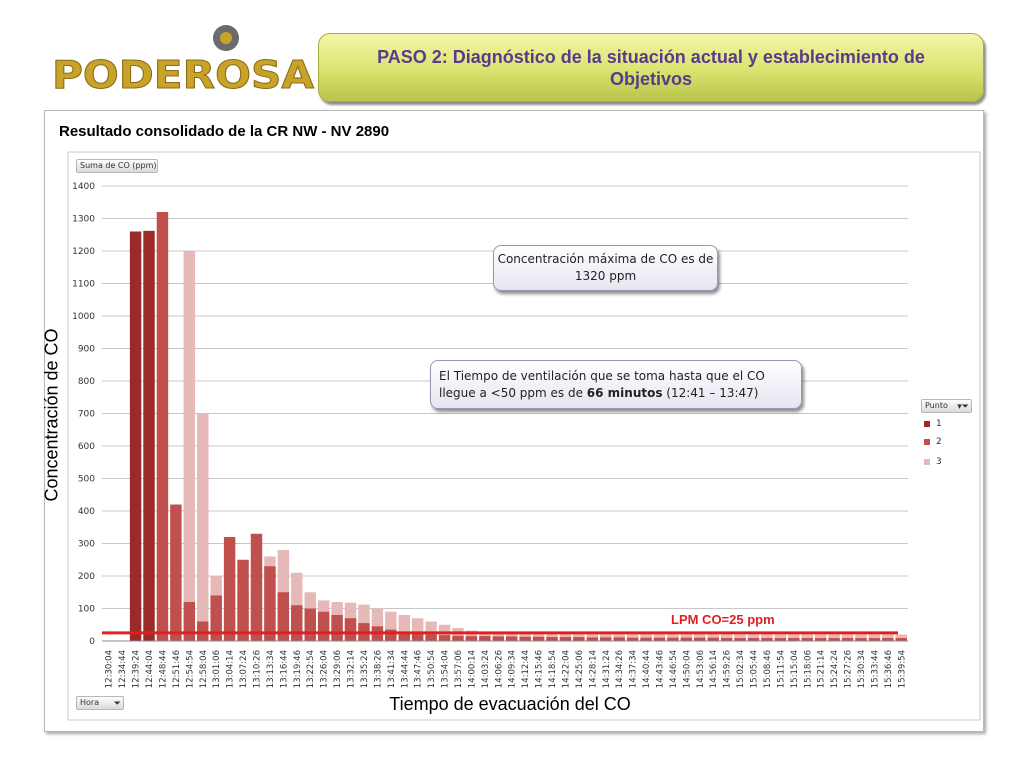 The height and width of the screenshot is (768, 1024). What do you see at coordinates (86, 545) in the screenshot?
I see `y-tick-label: 300` at bounding box center [86, 545].